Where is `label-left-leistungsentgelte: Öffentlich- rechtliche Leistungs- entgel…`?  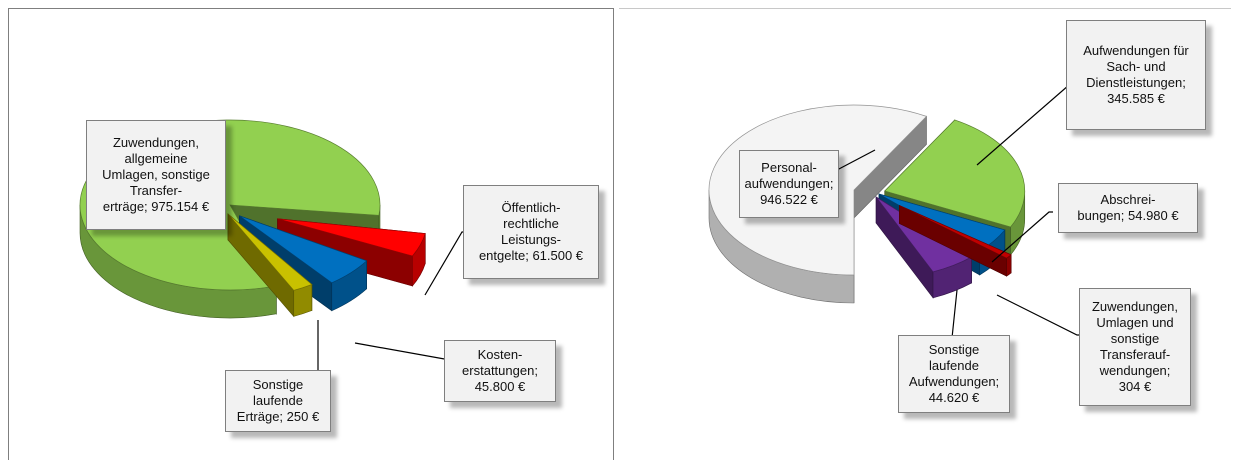
label-left-leistungsentgelte: Öffentlich- rechtliche Leistungs- entgel… is located at coordinates (531, 232).